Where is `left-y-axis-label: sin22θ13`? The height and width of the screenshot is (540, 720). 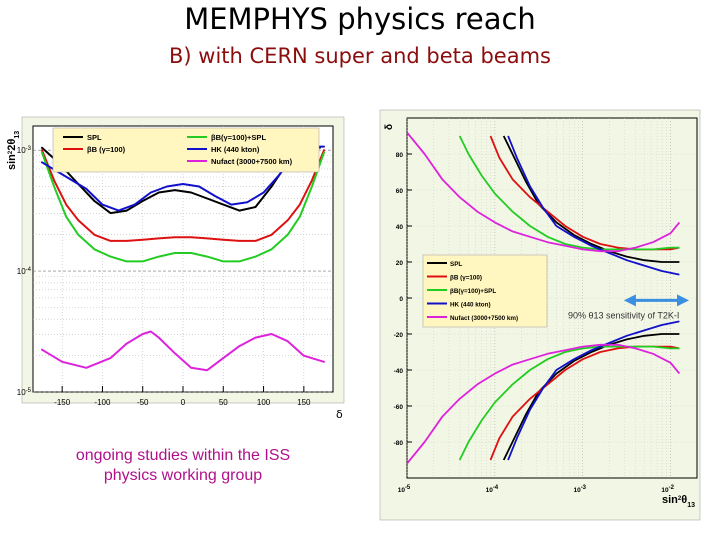 left-y-axis-label: sin22θ13 is located at coordinates (13, 150).